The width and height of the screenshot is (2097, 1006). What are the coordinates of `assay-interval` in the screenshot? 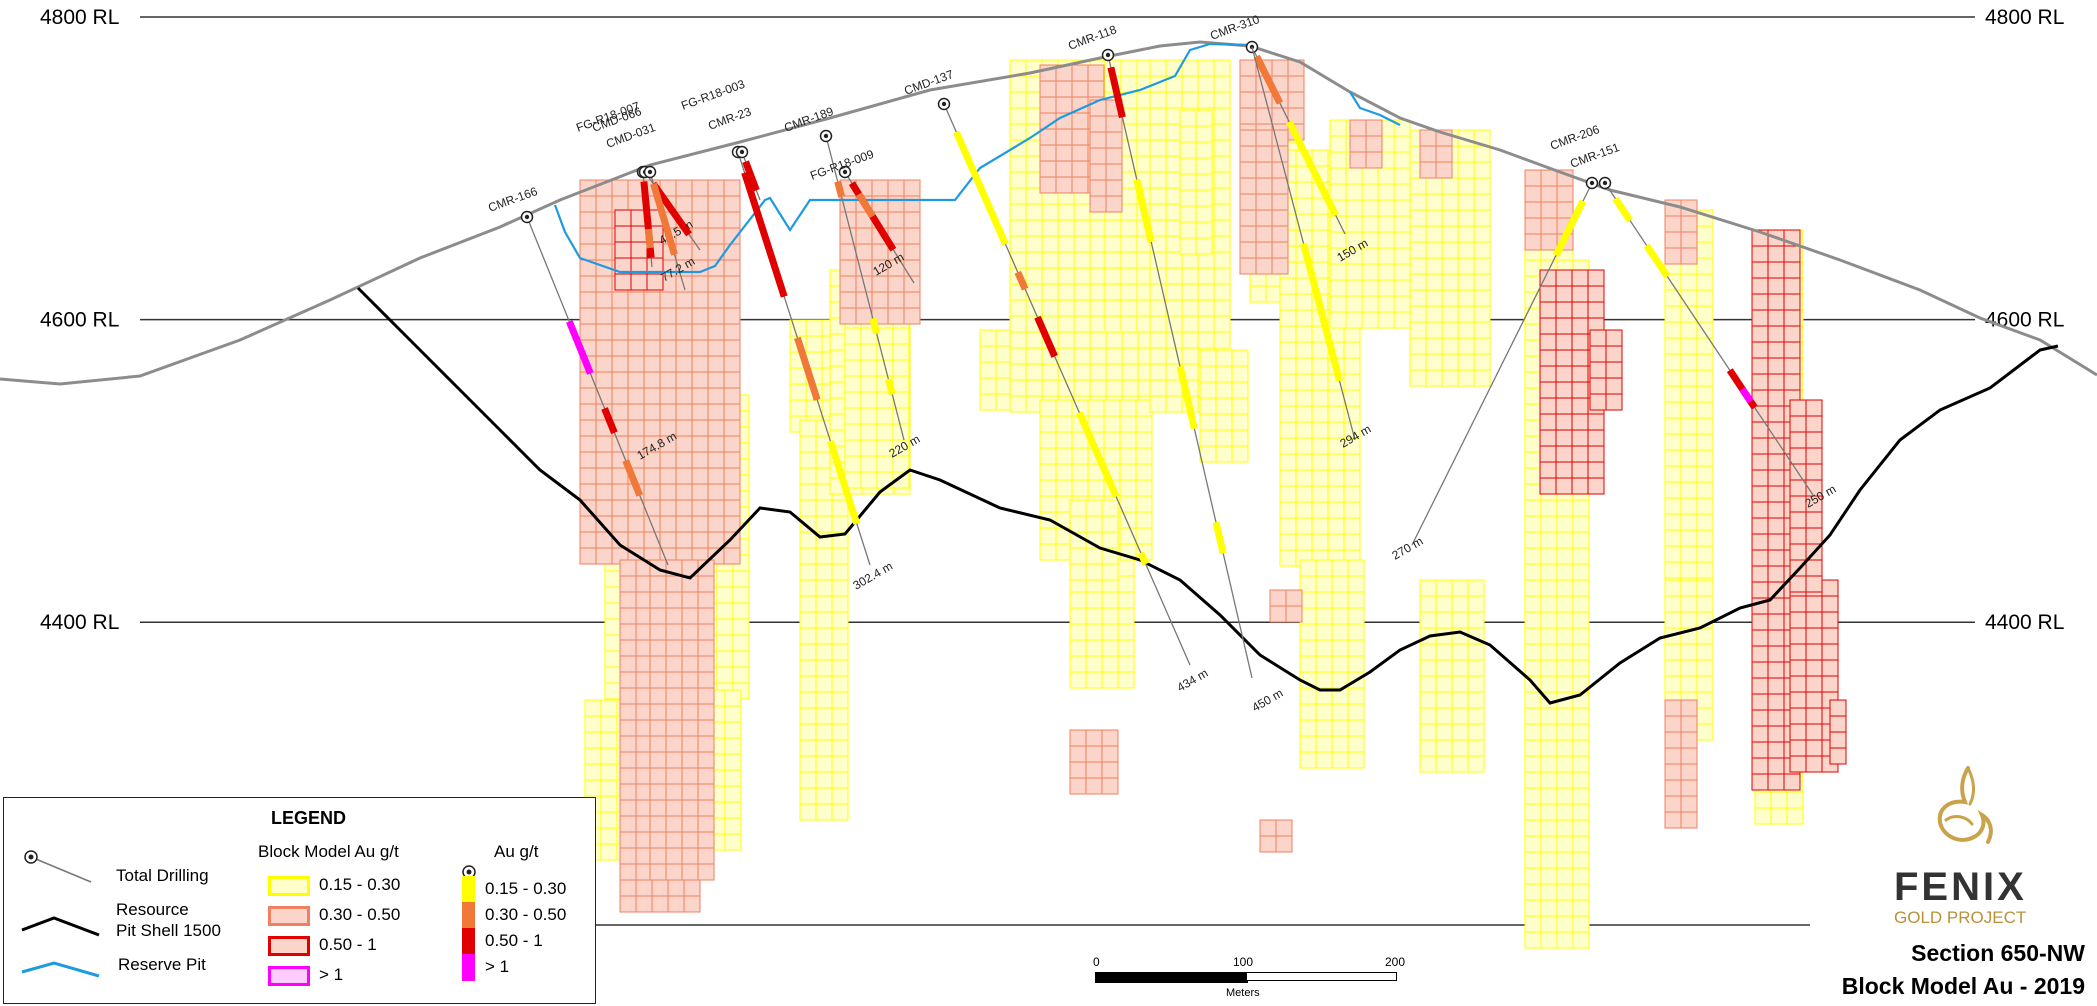 It's located at (1622, 209).